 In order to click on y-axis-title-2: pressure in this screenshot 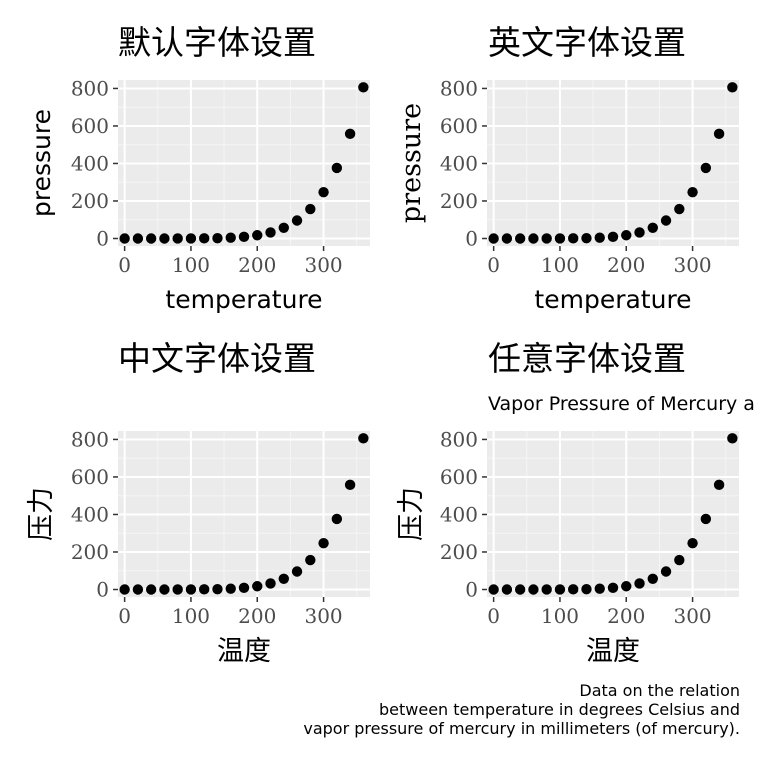, I will do `click(411, 163)`.